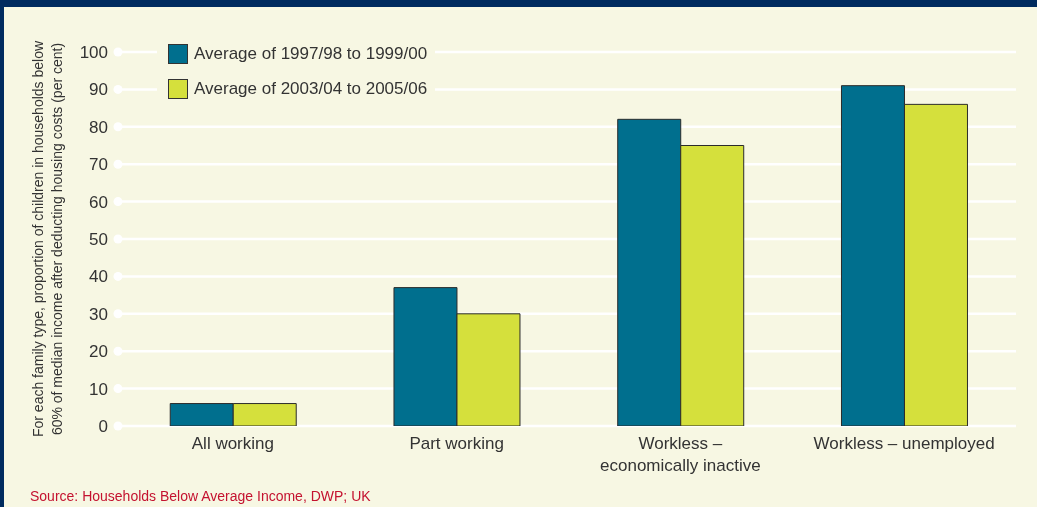 This screenshot has height=507, width=1037. I want to click on y-tick-label: 50, so click(98, 239).